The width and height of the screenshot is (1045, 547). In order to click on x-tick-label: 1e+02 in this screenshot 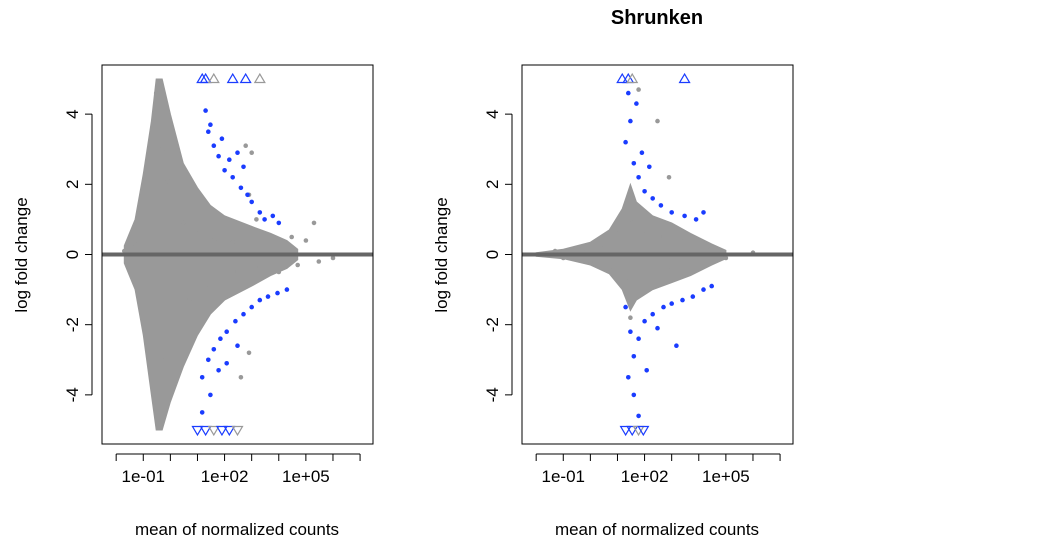, I will do `click(225, 476)`.